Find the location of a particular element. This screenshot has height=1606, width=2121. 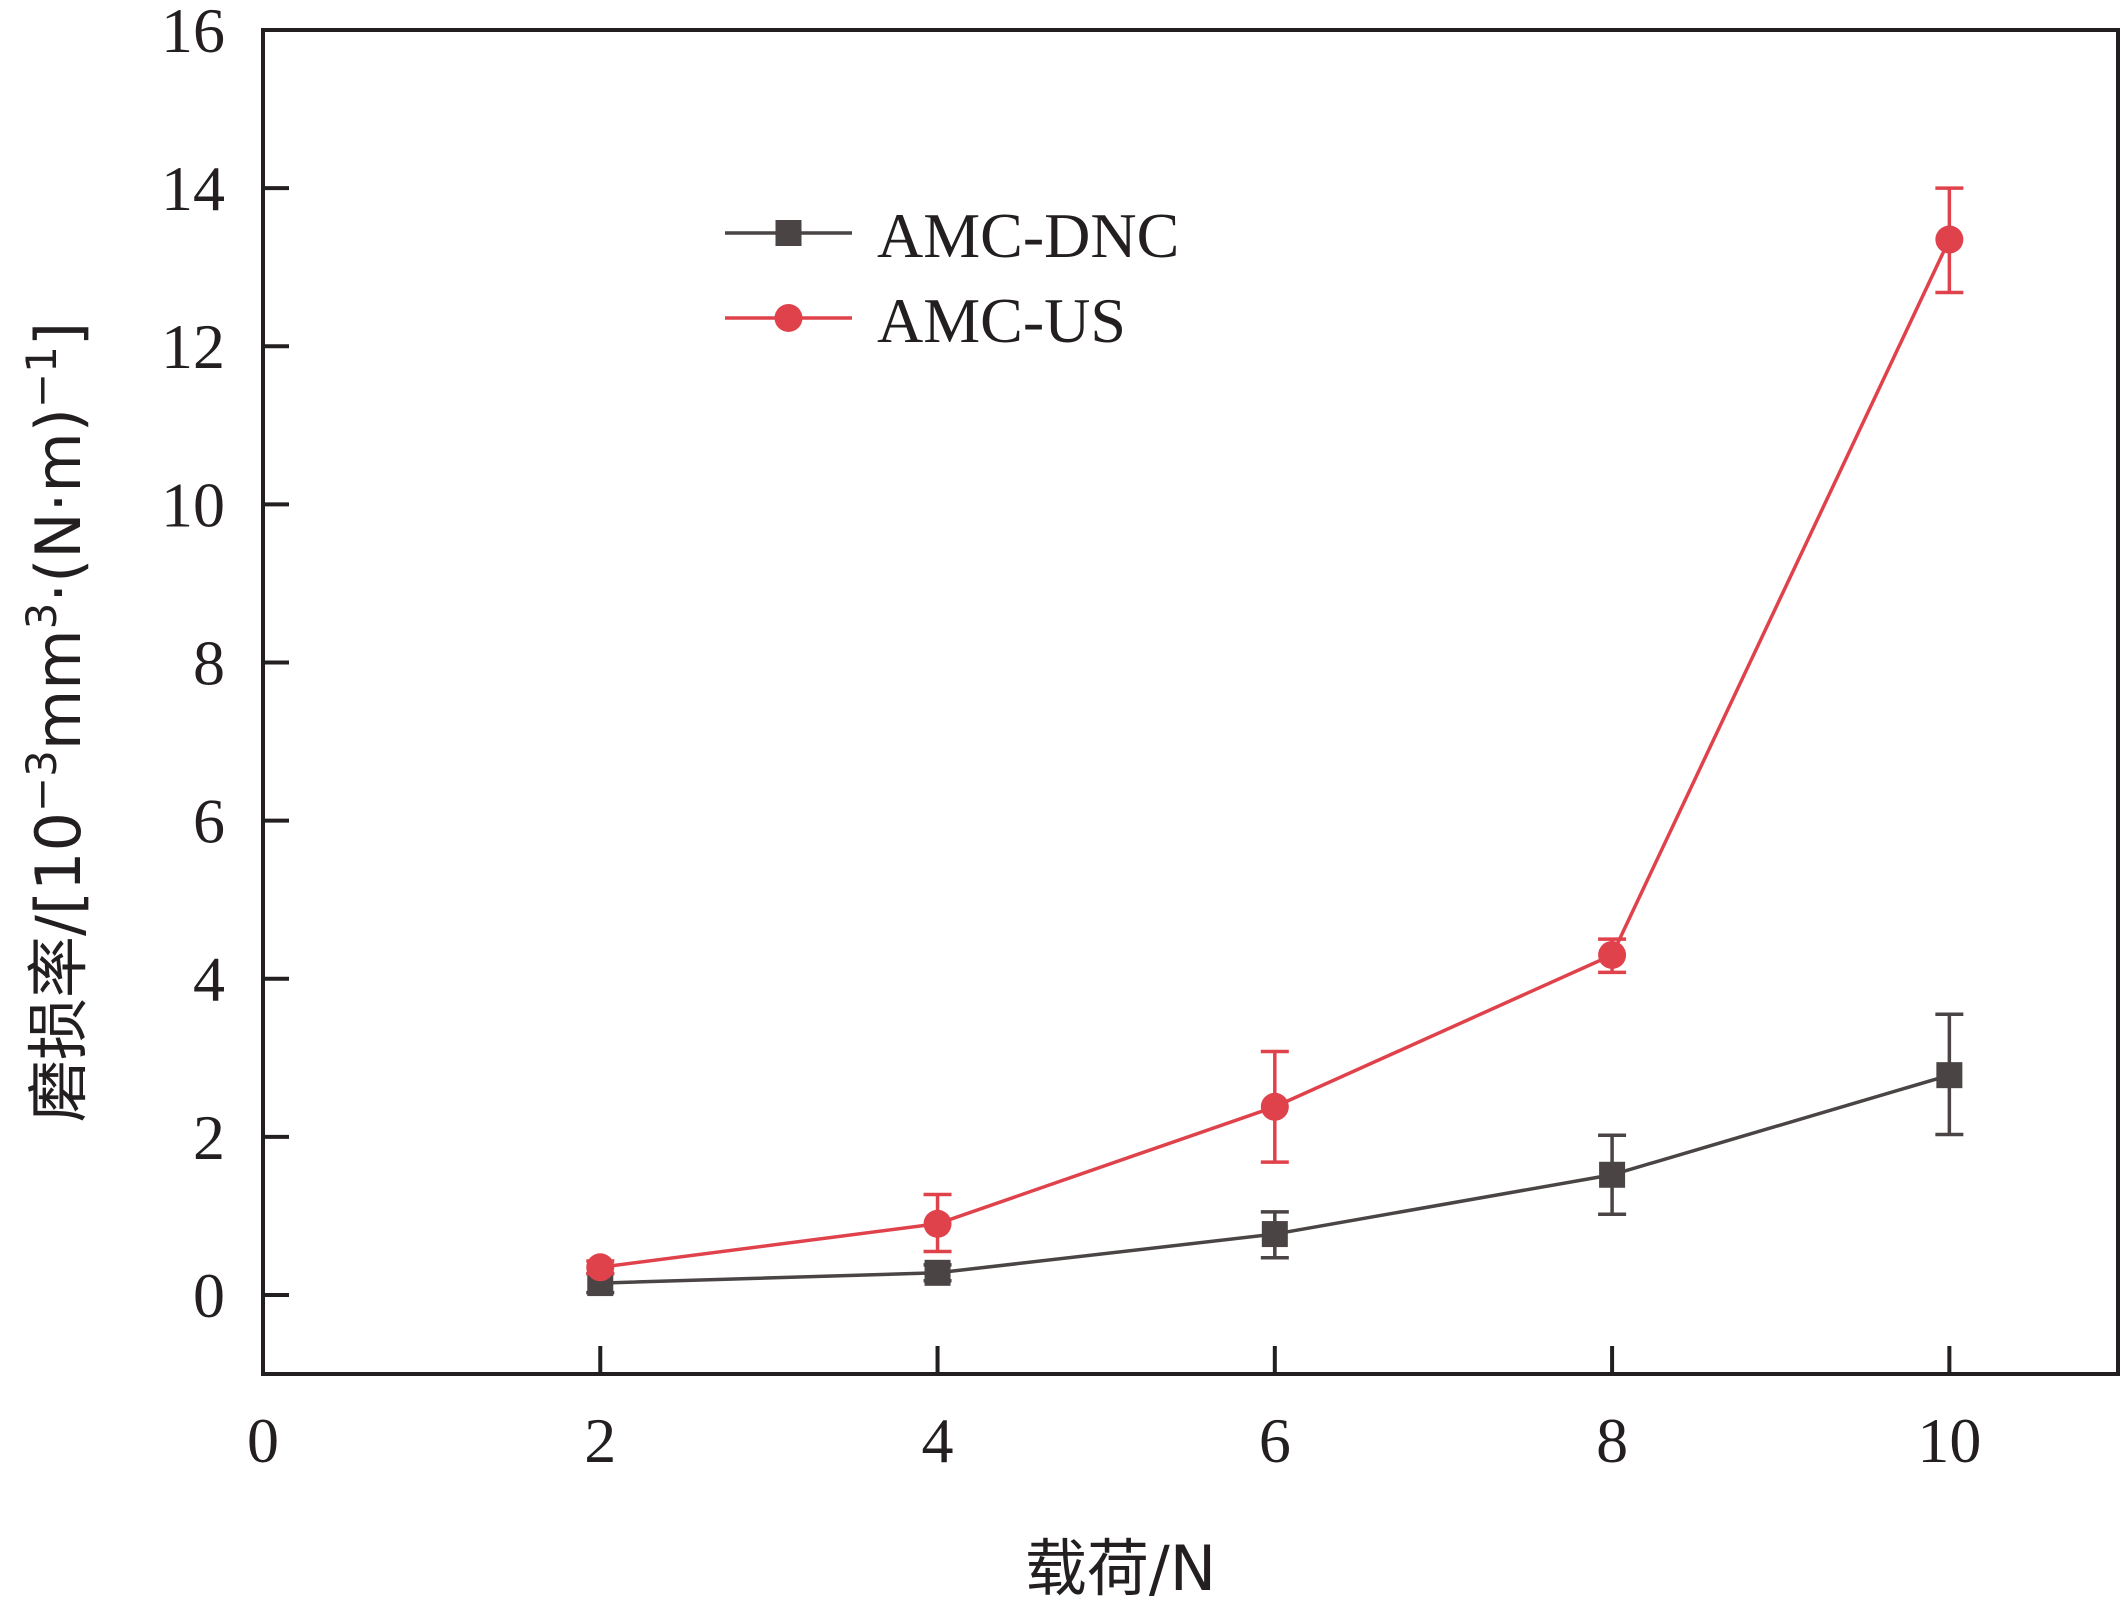

y-axis-title-prefix: 磨损率/[10 is located at coordinates (58, 967).